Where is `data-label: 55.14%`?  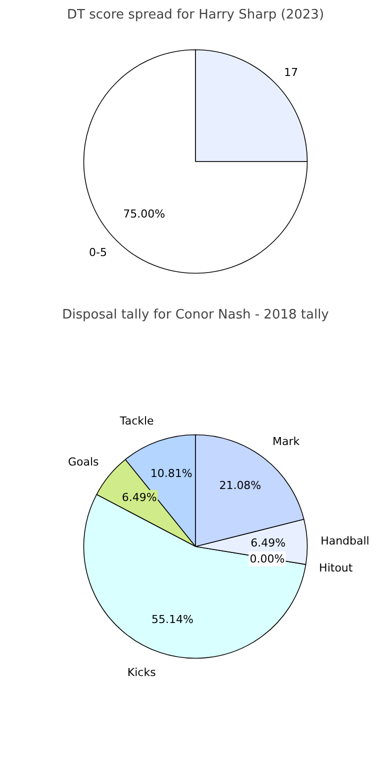
data-label: 55.14% is located at coordinates (172, 619).